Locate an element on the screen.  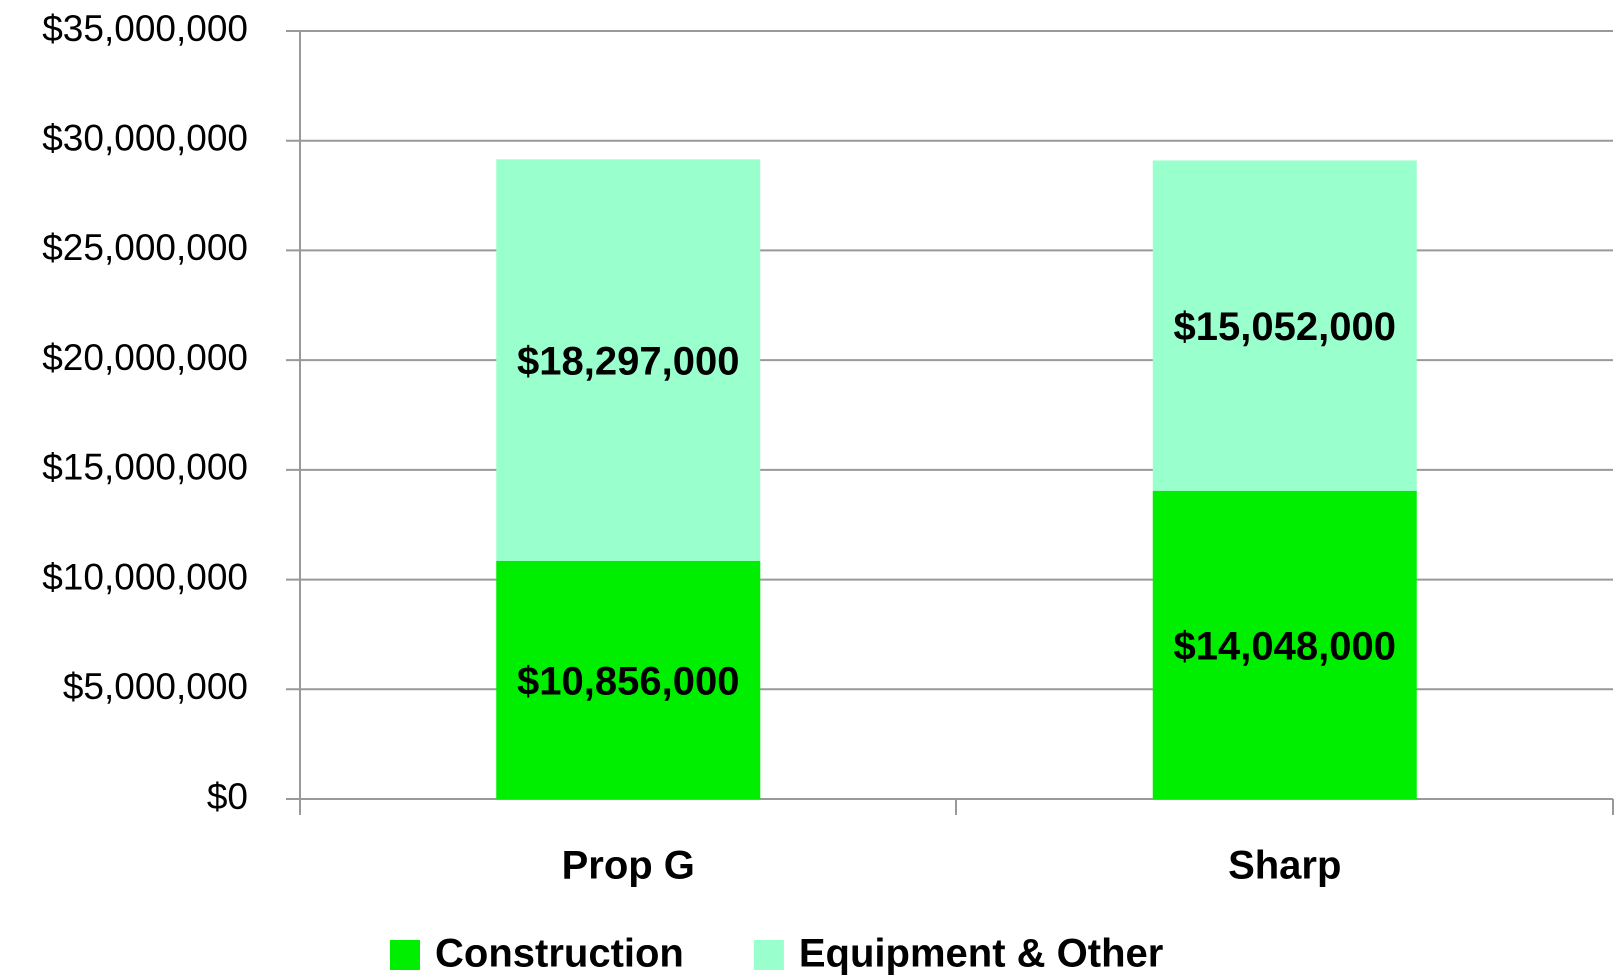
y-tick-label: $20,000,000 is located at coordinates (145, 357).